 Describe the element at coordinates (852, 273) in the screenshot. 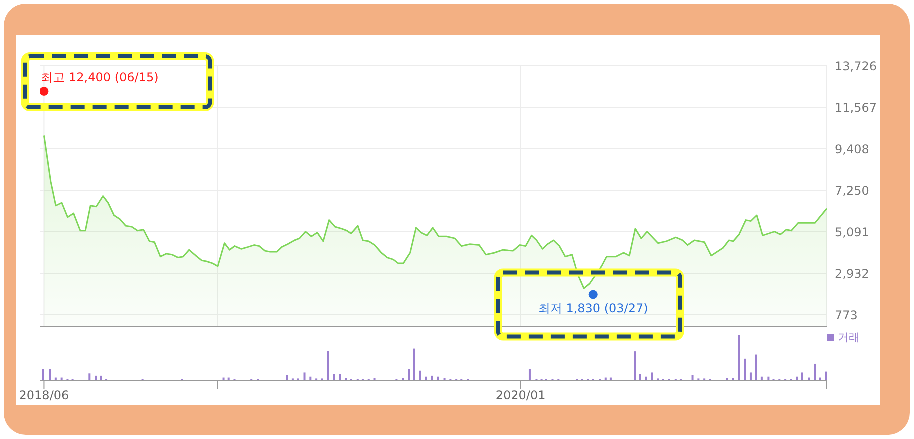

I see `y-tick-label: 2,932` at that location.